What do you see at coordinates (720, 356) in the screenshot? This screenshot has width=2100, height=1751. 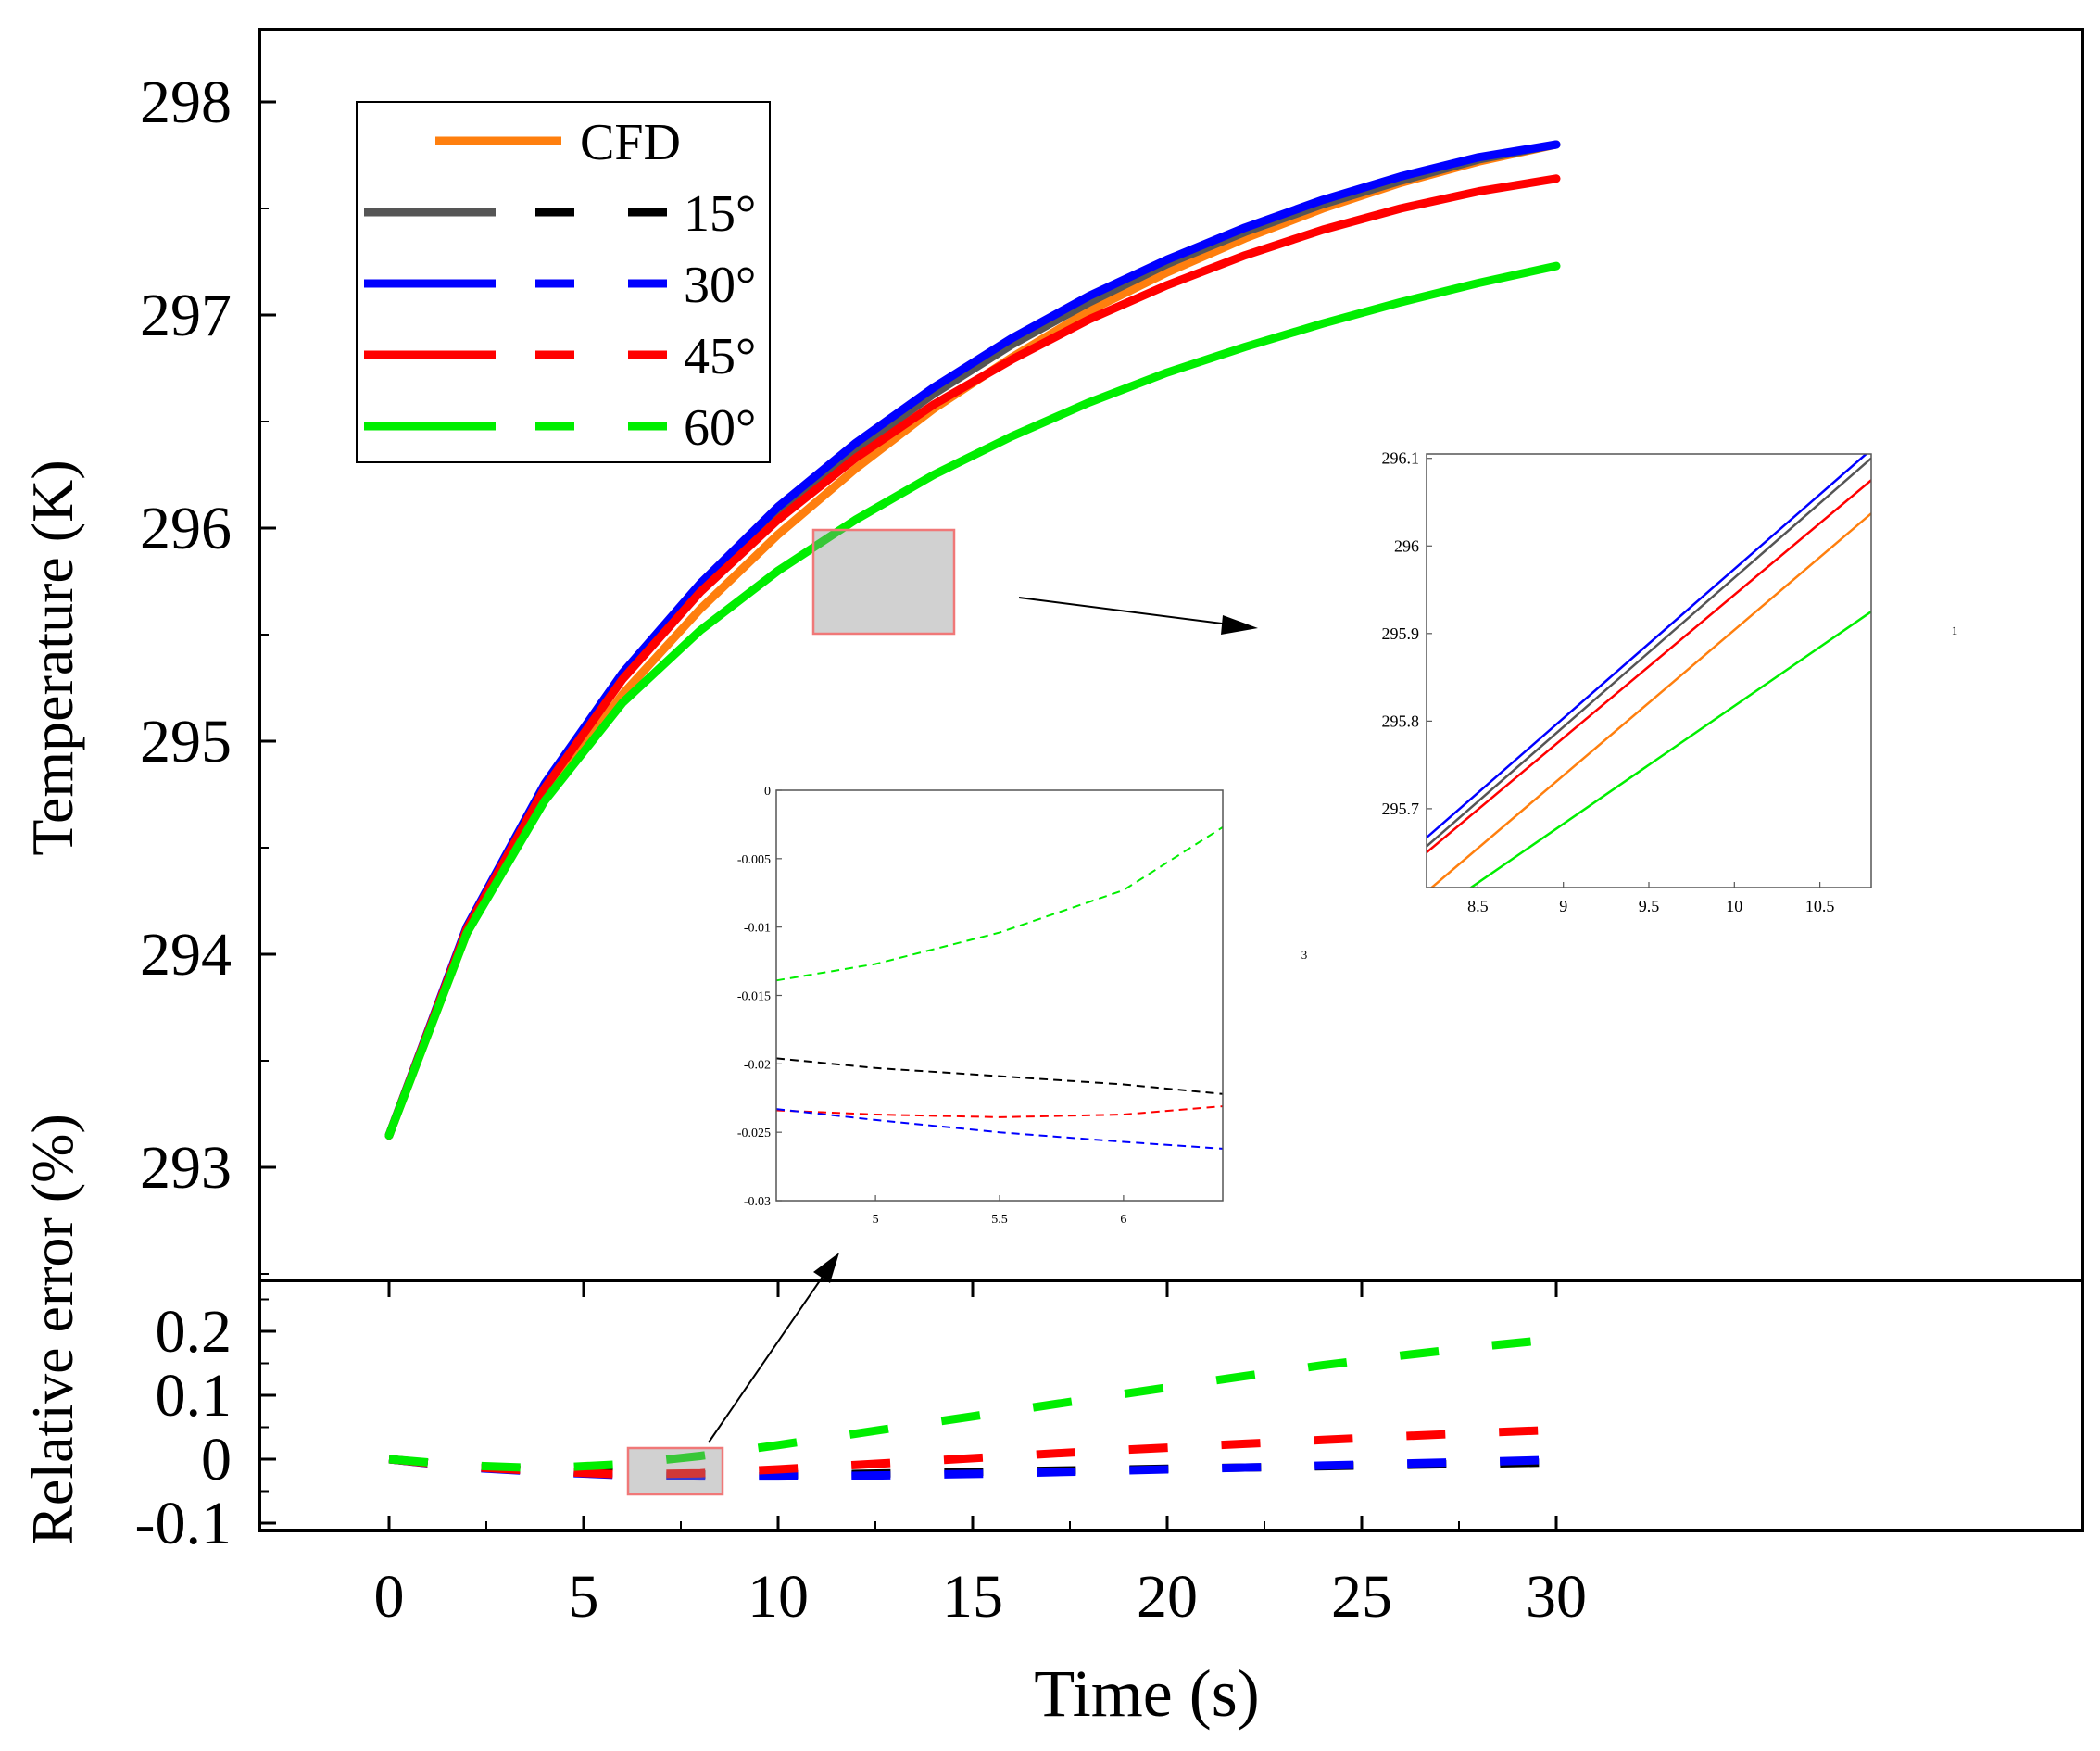 I see `legend-label-45: 45°` at bounding box center [720, 356].